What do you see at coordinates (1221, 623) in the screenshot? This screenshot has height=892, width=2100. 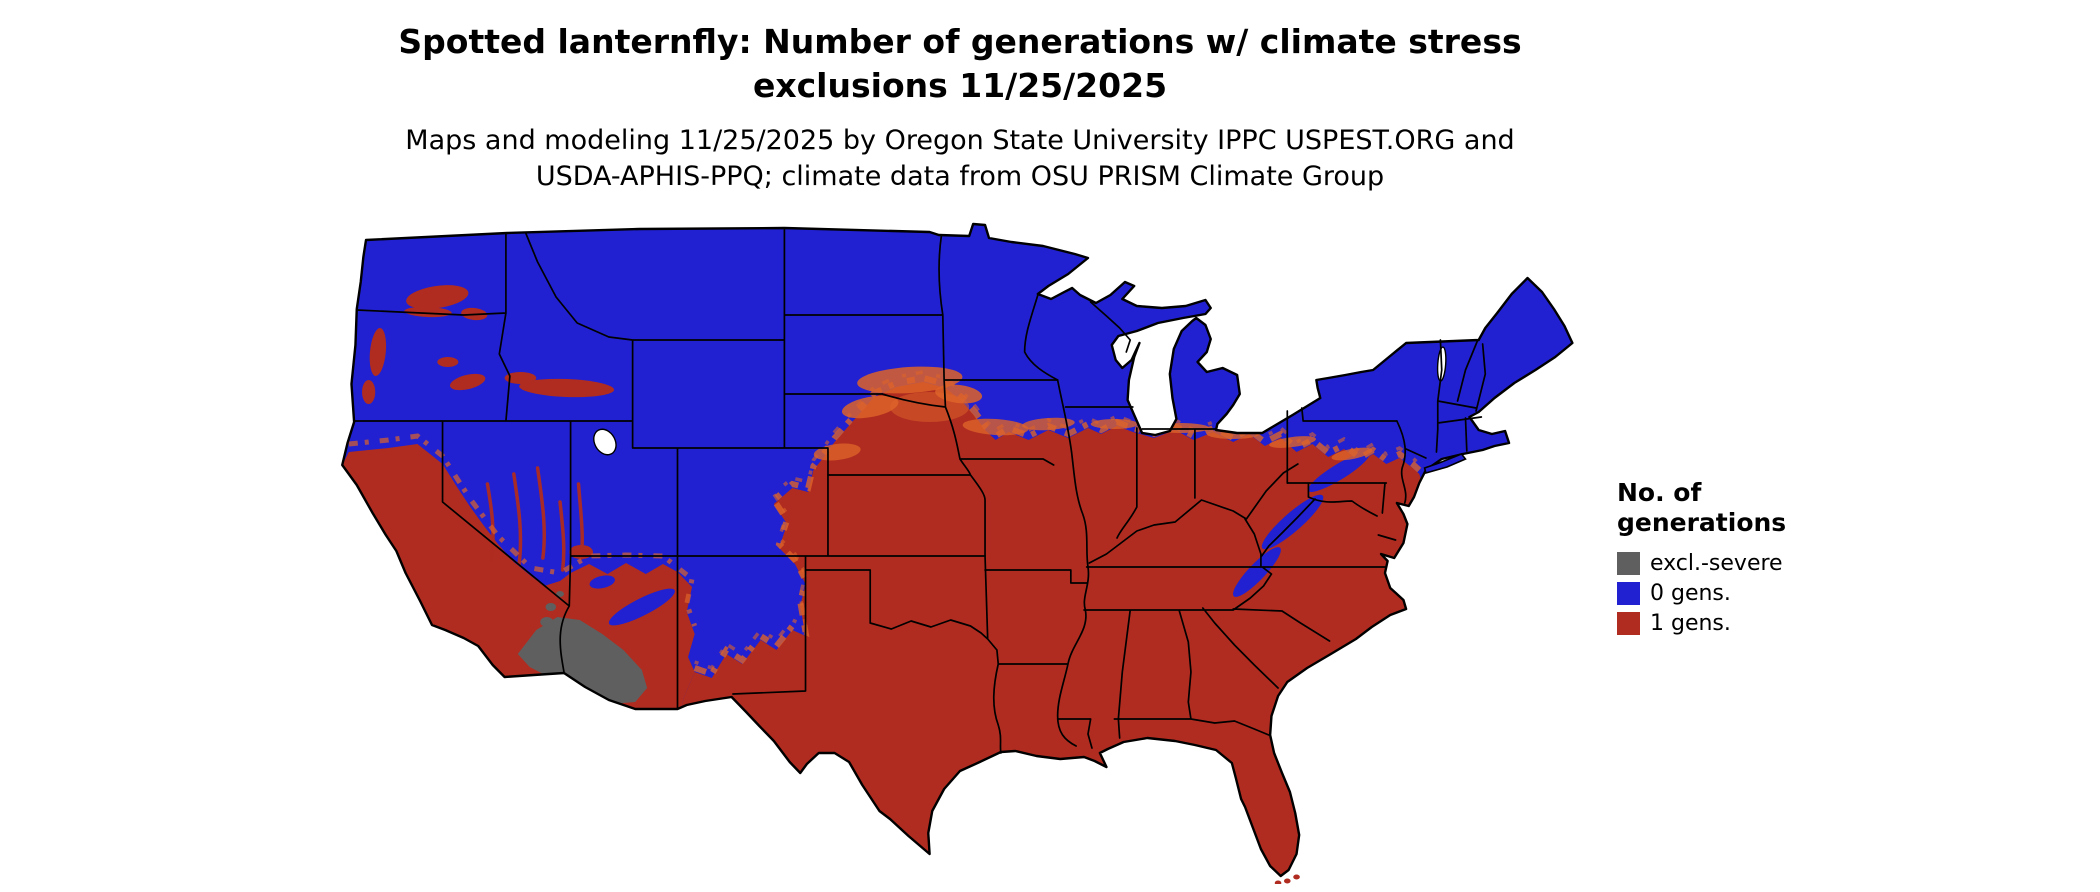 I see `state-borders-south` at bounding box center [1221, 623].